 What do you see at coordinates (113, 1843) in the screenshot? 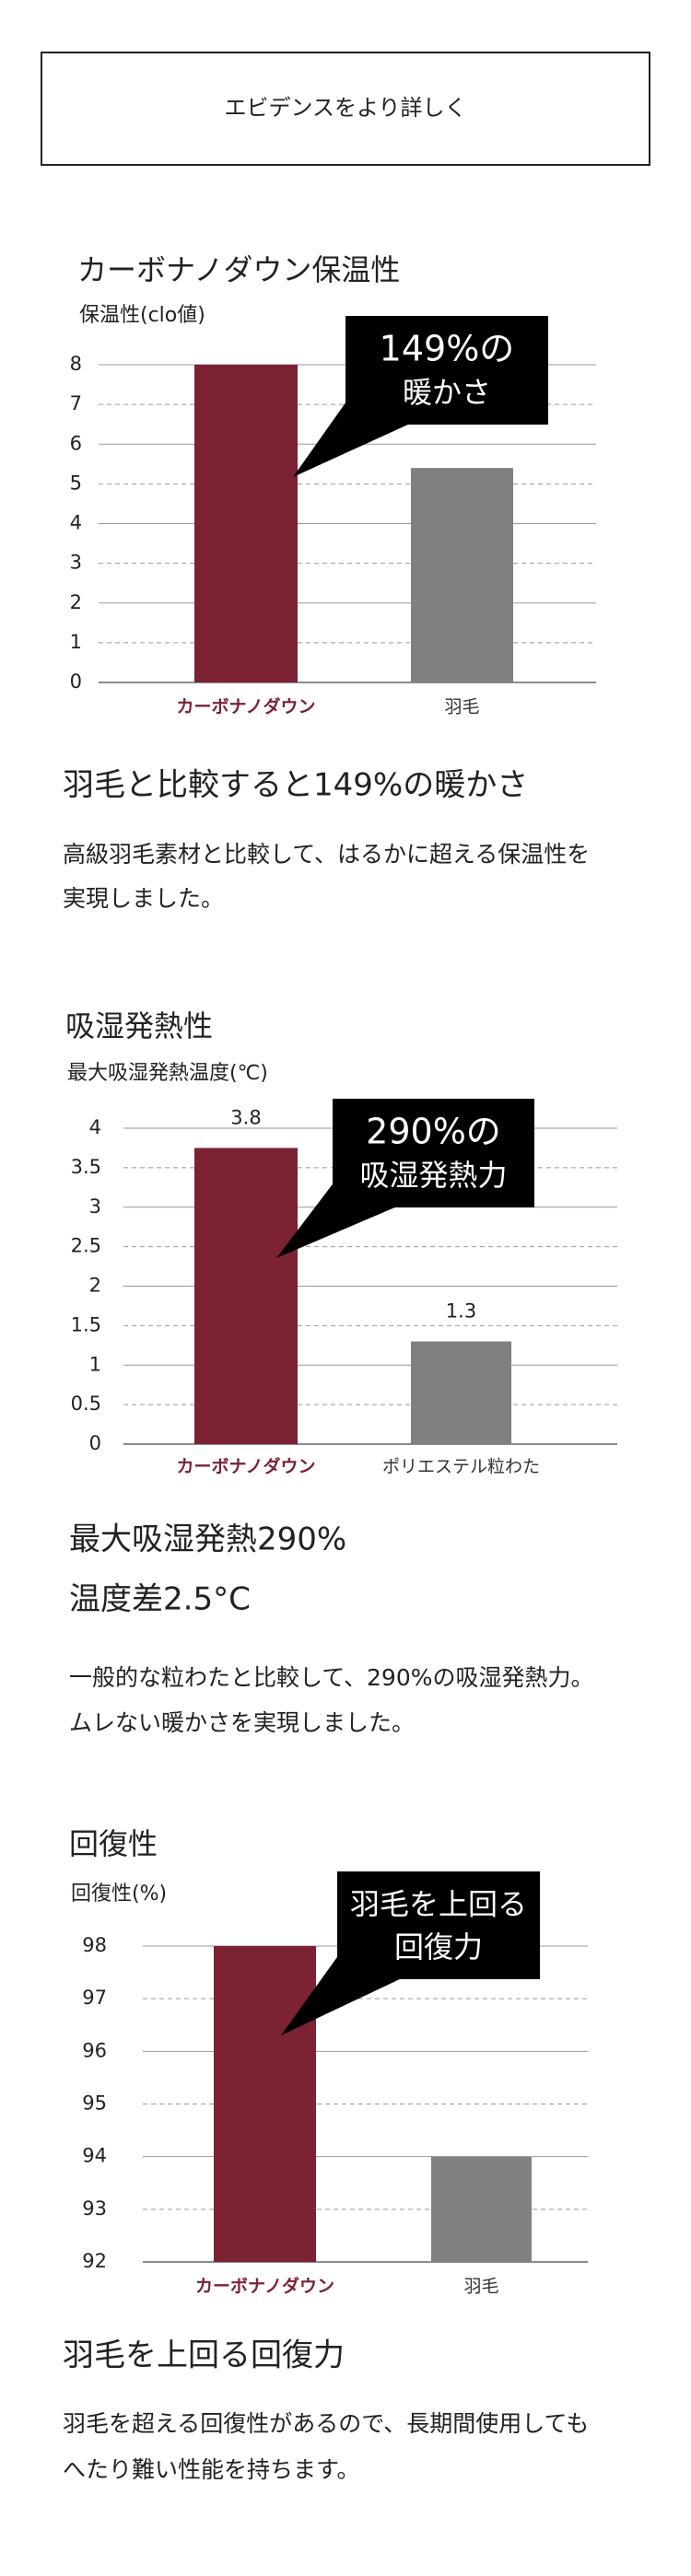
I see `chart-title: 回復性` at bounding box center [113, 1843].